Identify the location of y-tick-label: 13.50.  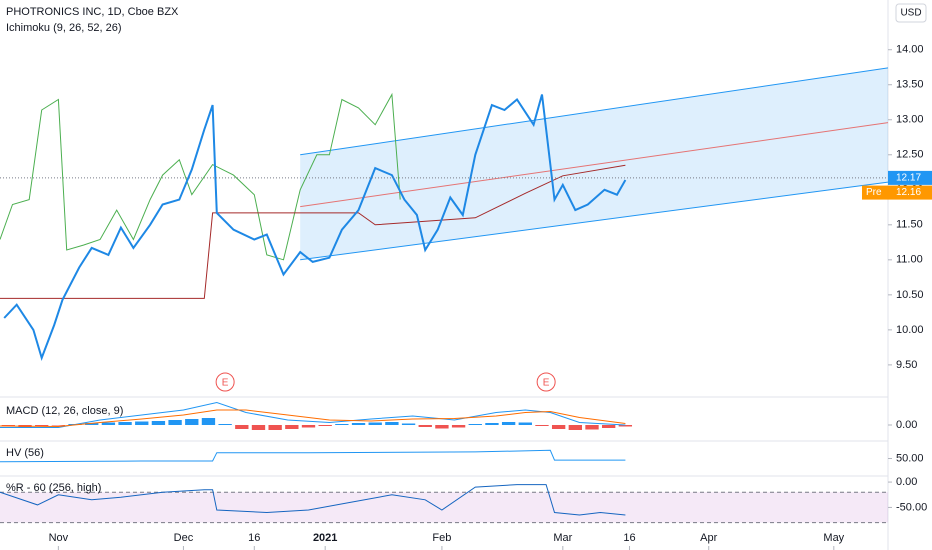
(910, 85).